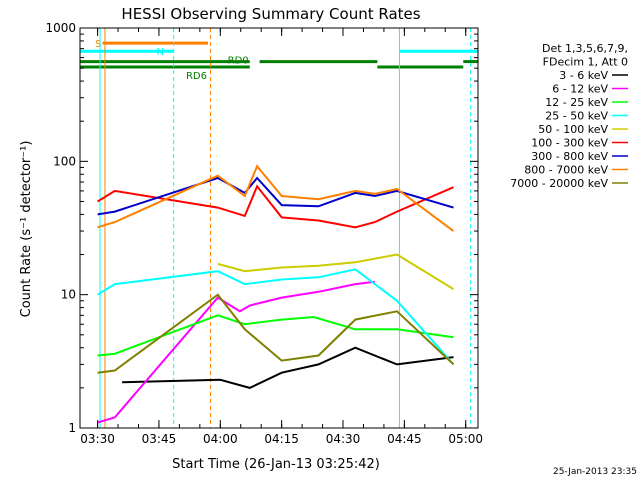 The width and height of the screenshot is (640, 480). I want to click on x-tick-label: 04:45, so click(404, 439).